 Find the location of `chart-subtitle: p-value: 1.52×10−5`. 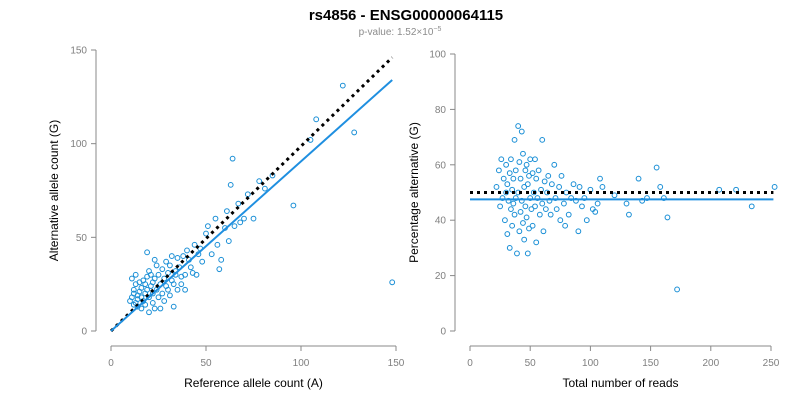

chart-subtitle: p-value: 1.52×10−5 is located at coordinates (400, 32).